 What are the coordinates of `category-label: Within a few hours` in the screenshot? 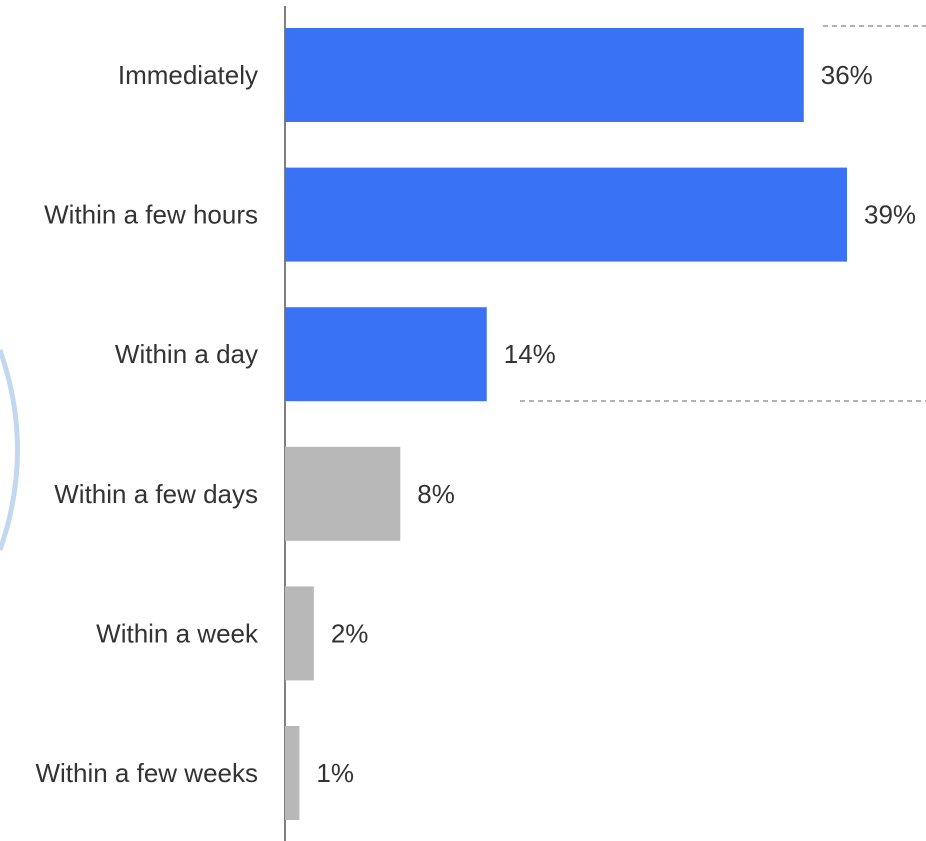 It's located at (151, 215).